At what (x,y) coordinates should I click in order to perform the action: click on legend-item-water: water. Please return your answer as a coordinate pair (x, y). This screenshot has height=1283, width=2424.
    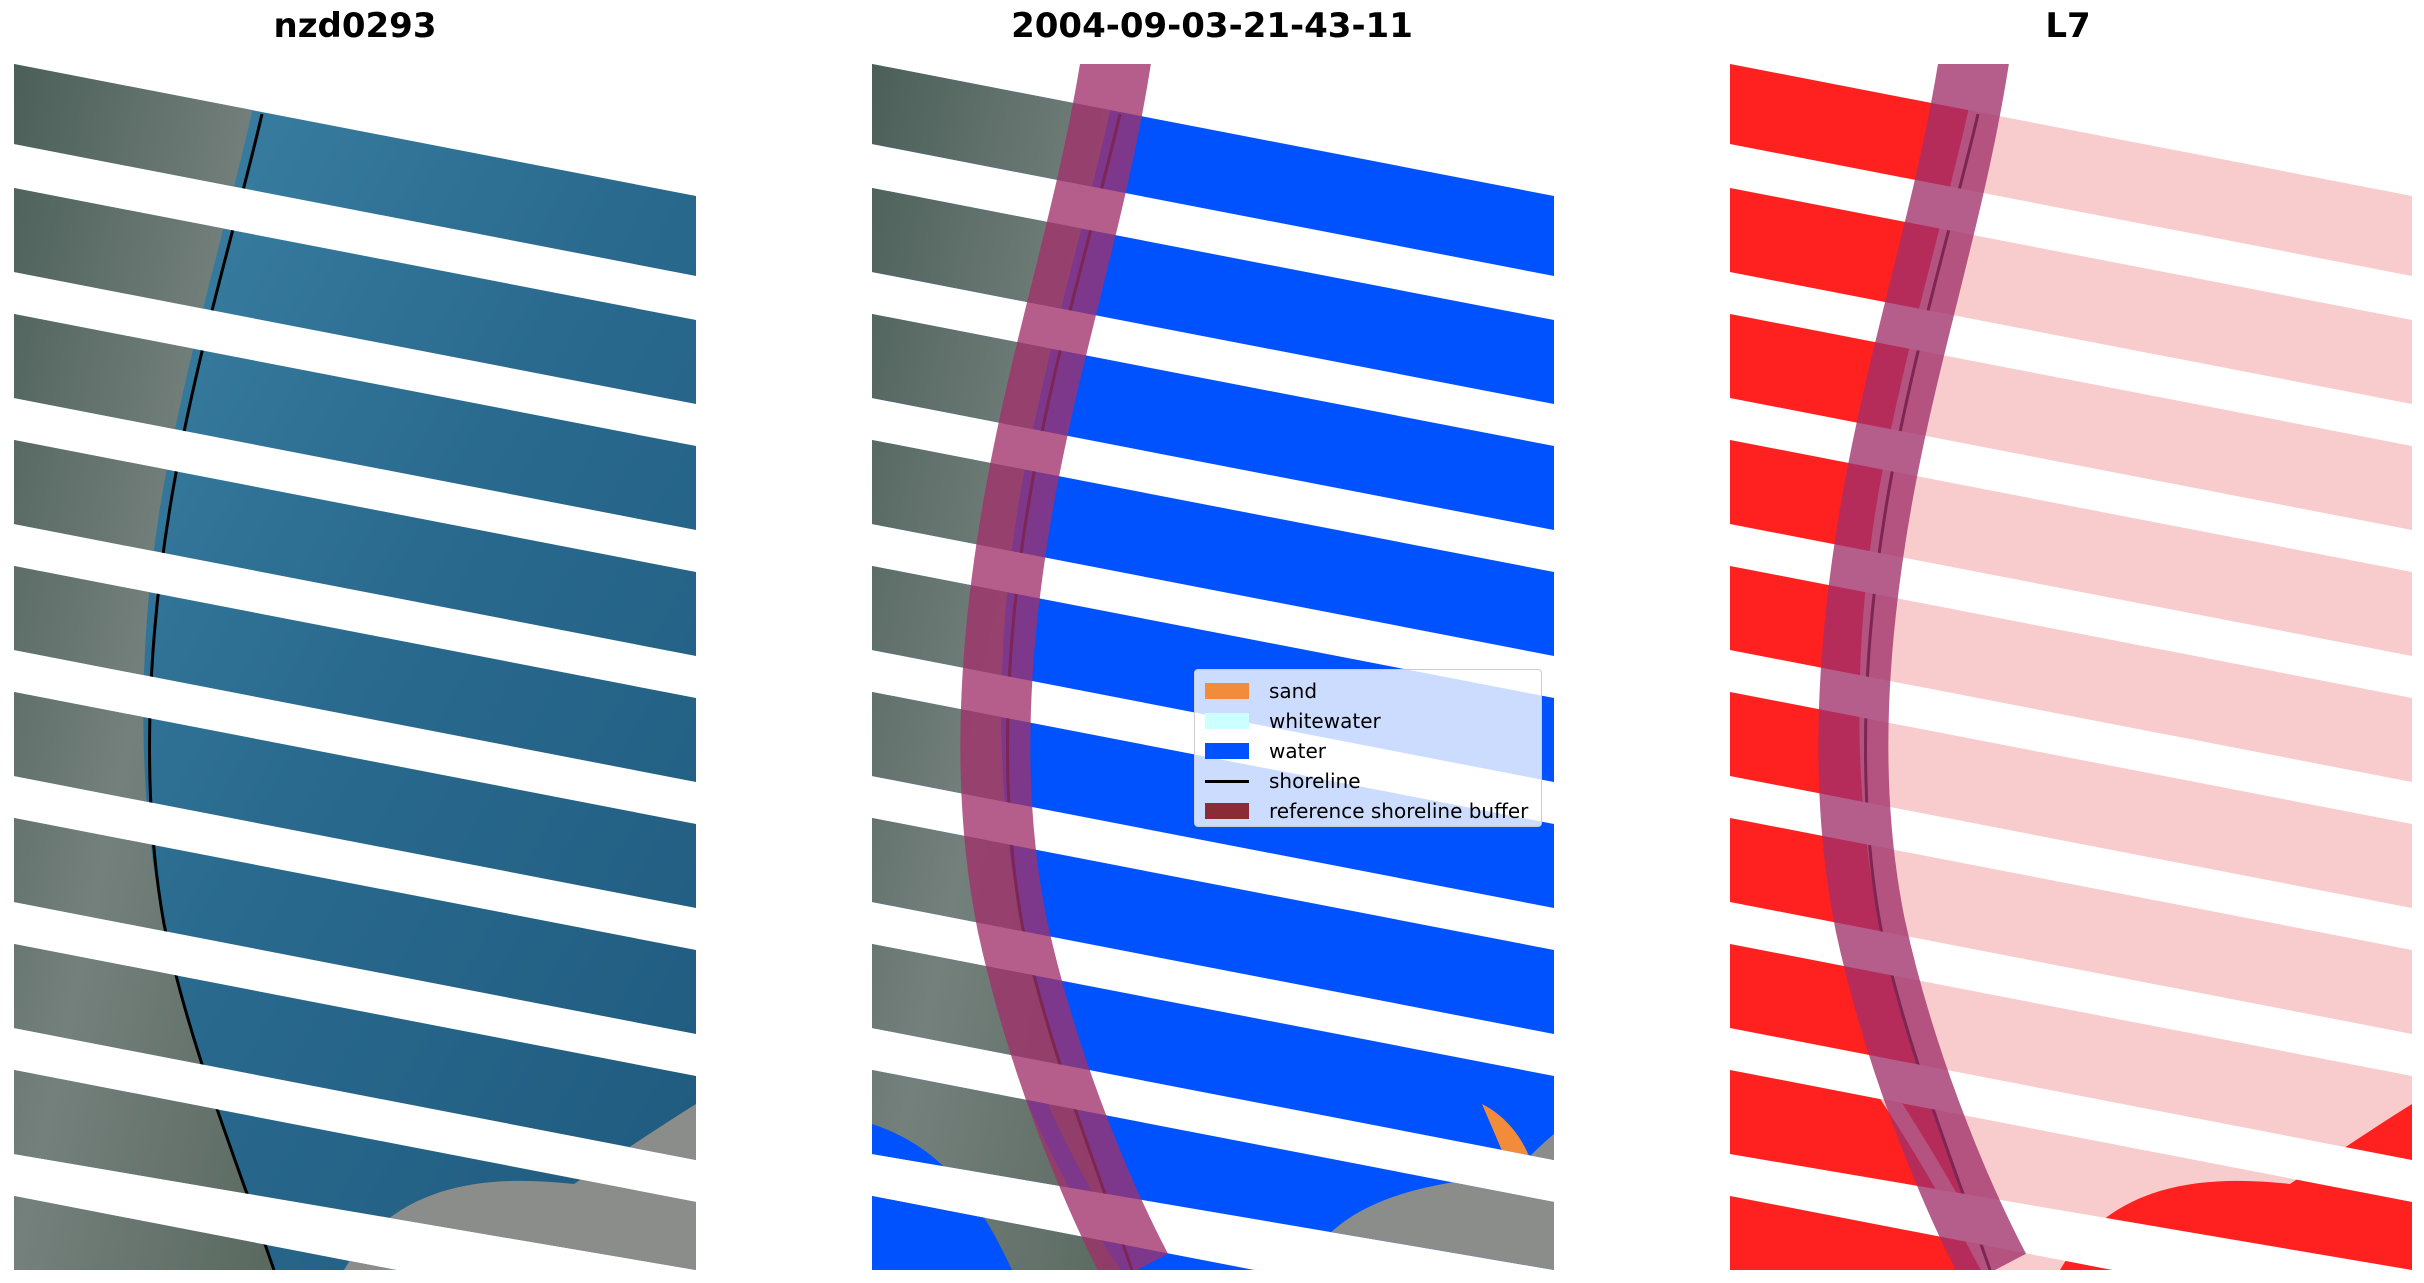
    Looking at the image, I should click on (1368, 751).